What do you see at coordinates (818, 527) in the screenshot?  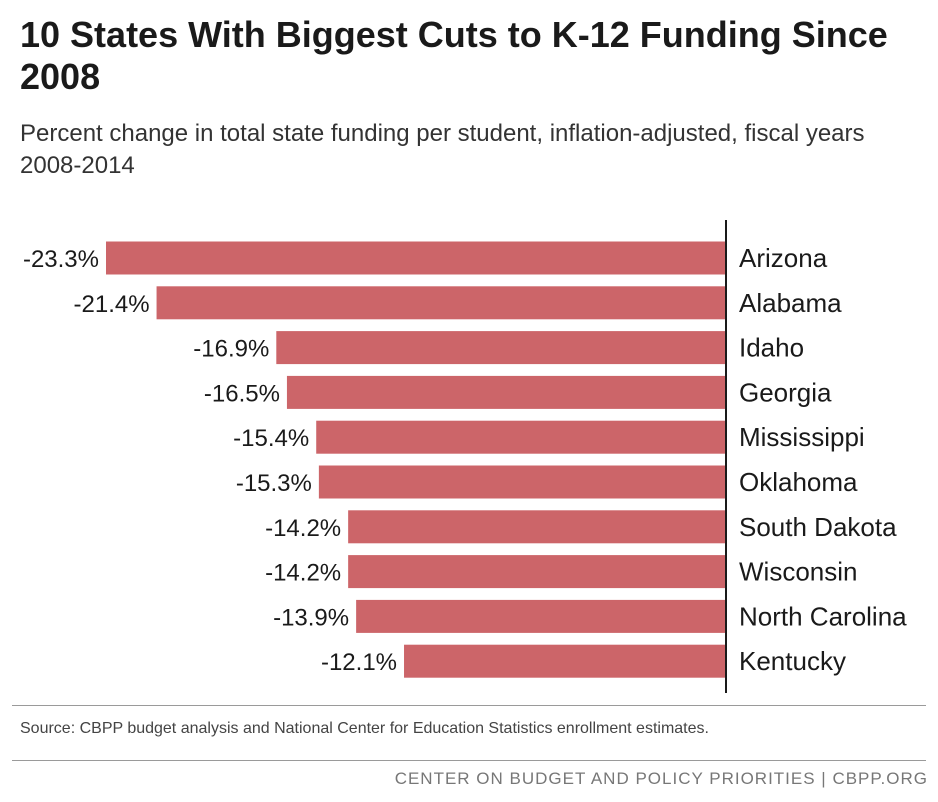 I see `category-label: South Dakota` at bounding box center [818, 527].